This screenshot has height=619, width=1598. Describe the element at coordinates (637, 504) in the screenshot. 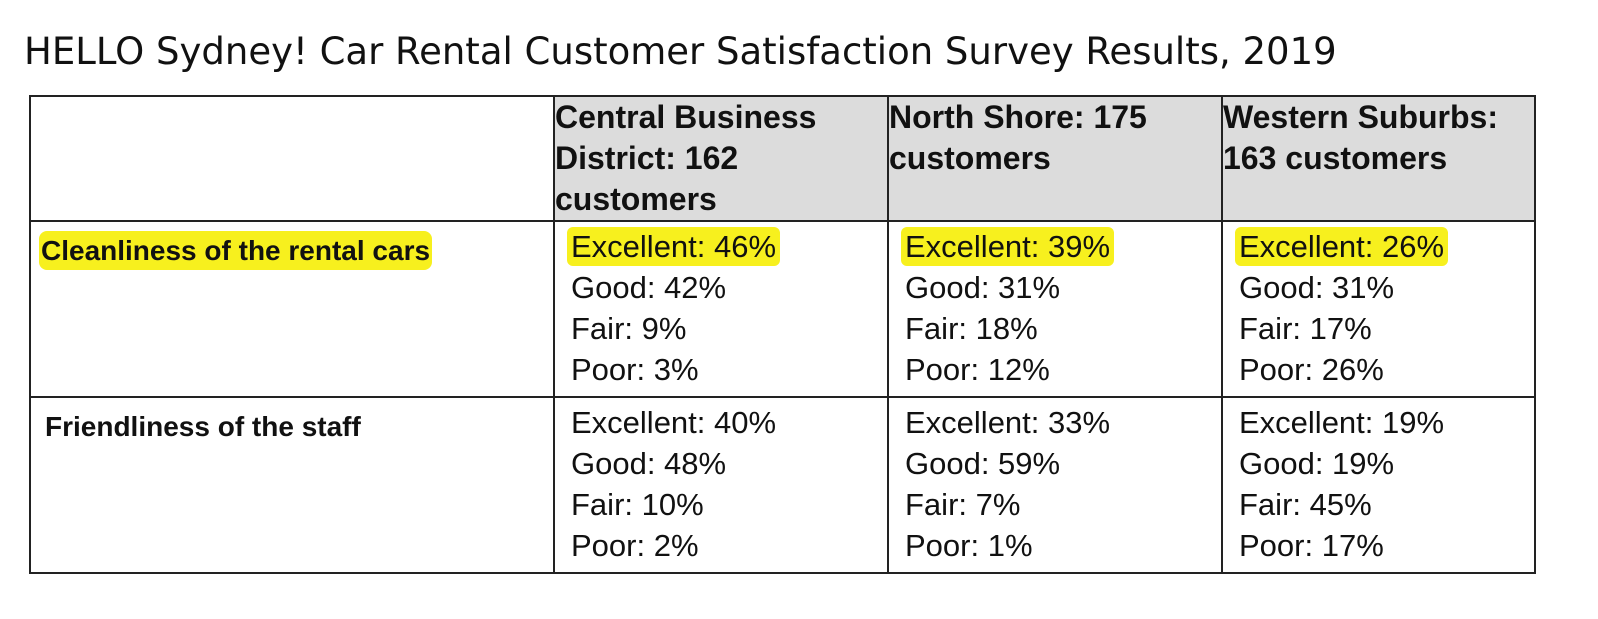

I see `value-line: Fair: 10%` at that location.